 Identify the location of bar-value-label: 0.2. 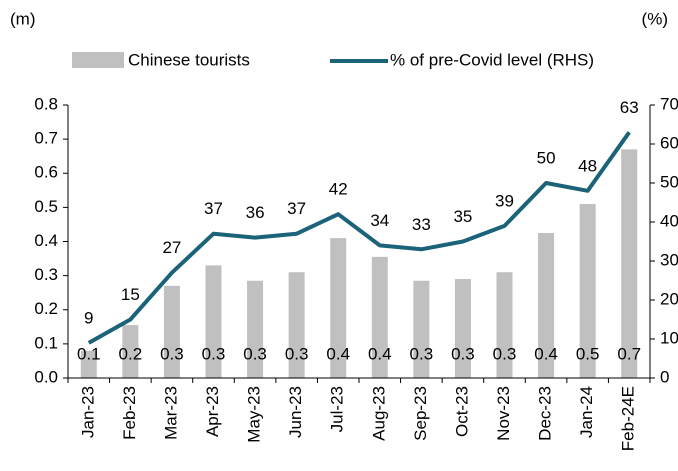
(131, 353).